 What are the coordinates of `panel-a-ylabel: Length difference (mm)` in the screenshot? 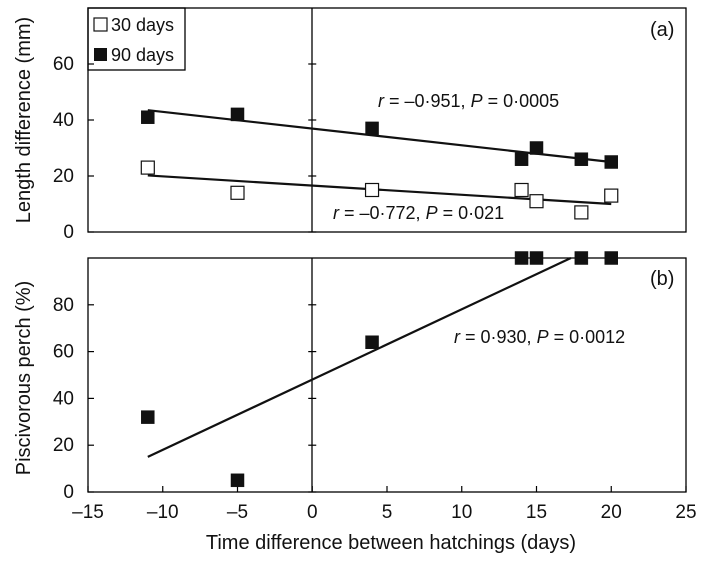 It's located at (24, 120).